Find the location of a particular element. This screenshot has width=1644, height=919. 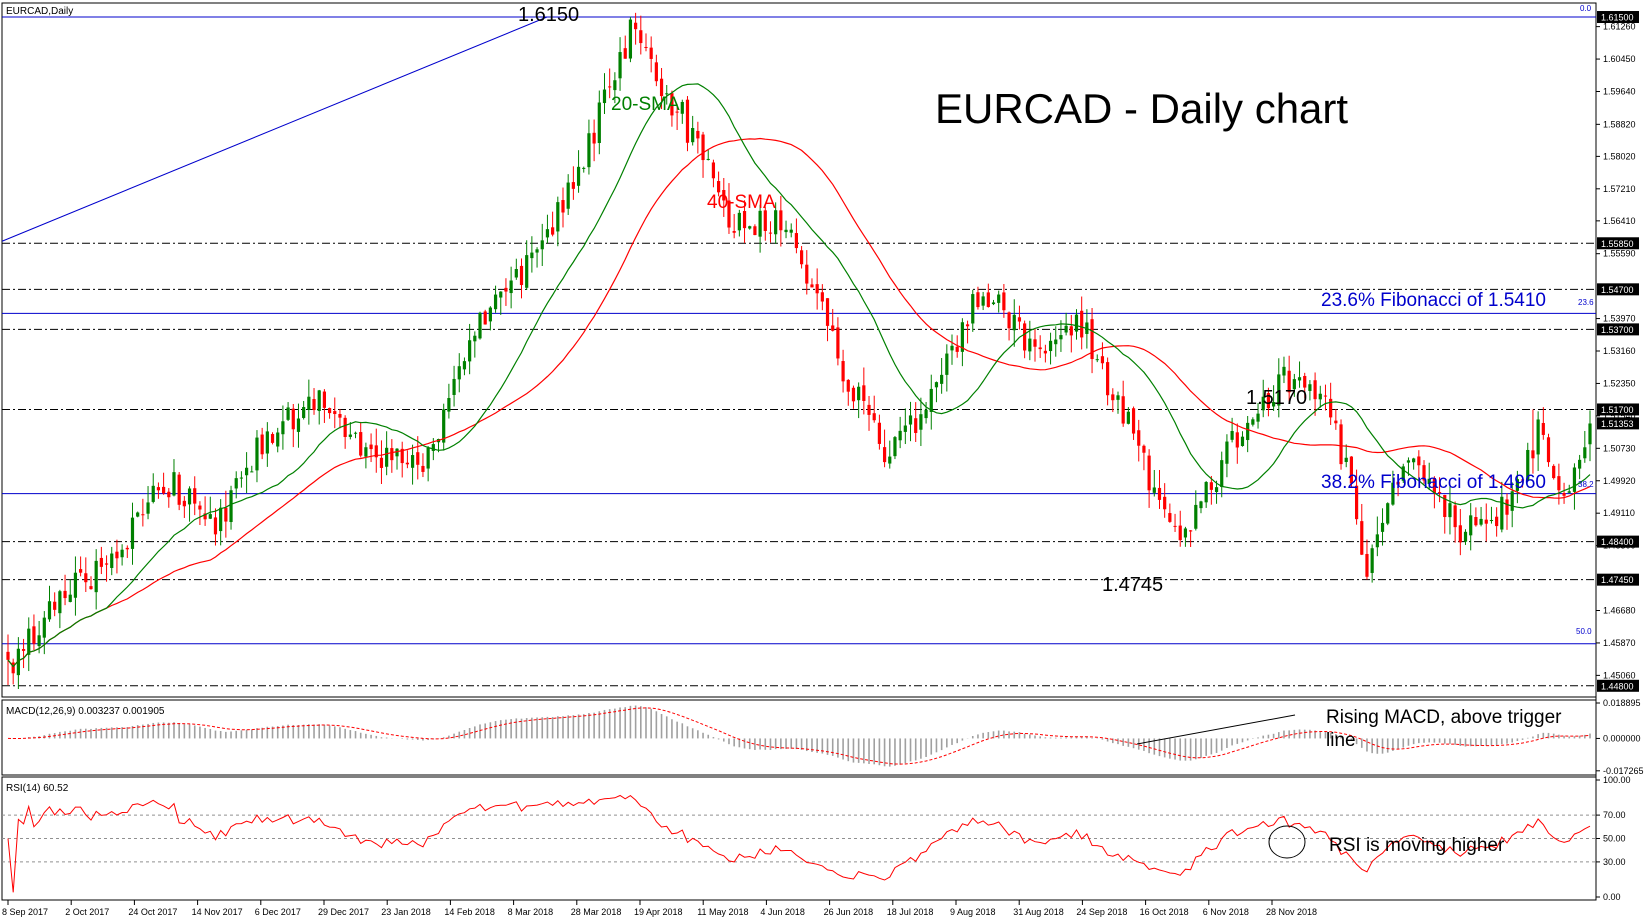

sma20-label: 20-SMA is located at coordinates (645, 104).